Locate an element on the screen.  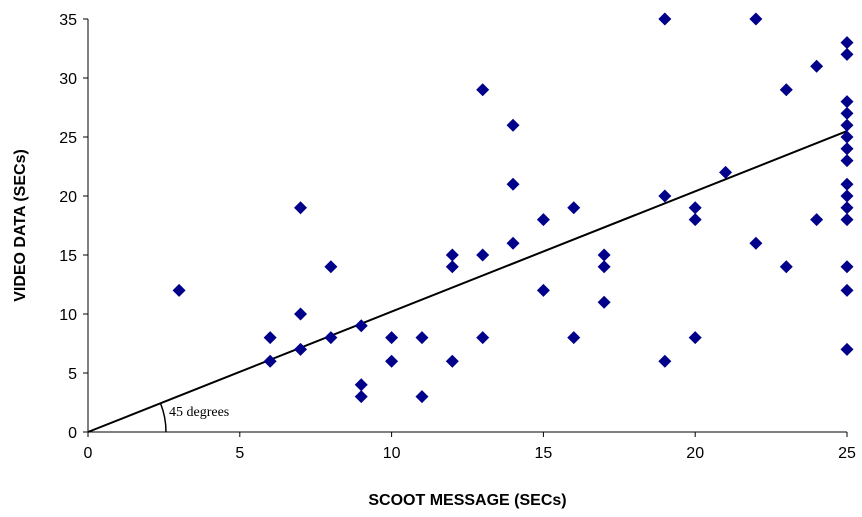
y-tick-label: 0 is located at coordinates (72, 433).